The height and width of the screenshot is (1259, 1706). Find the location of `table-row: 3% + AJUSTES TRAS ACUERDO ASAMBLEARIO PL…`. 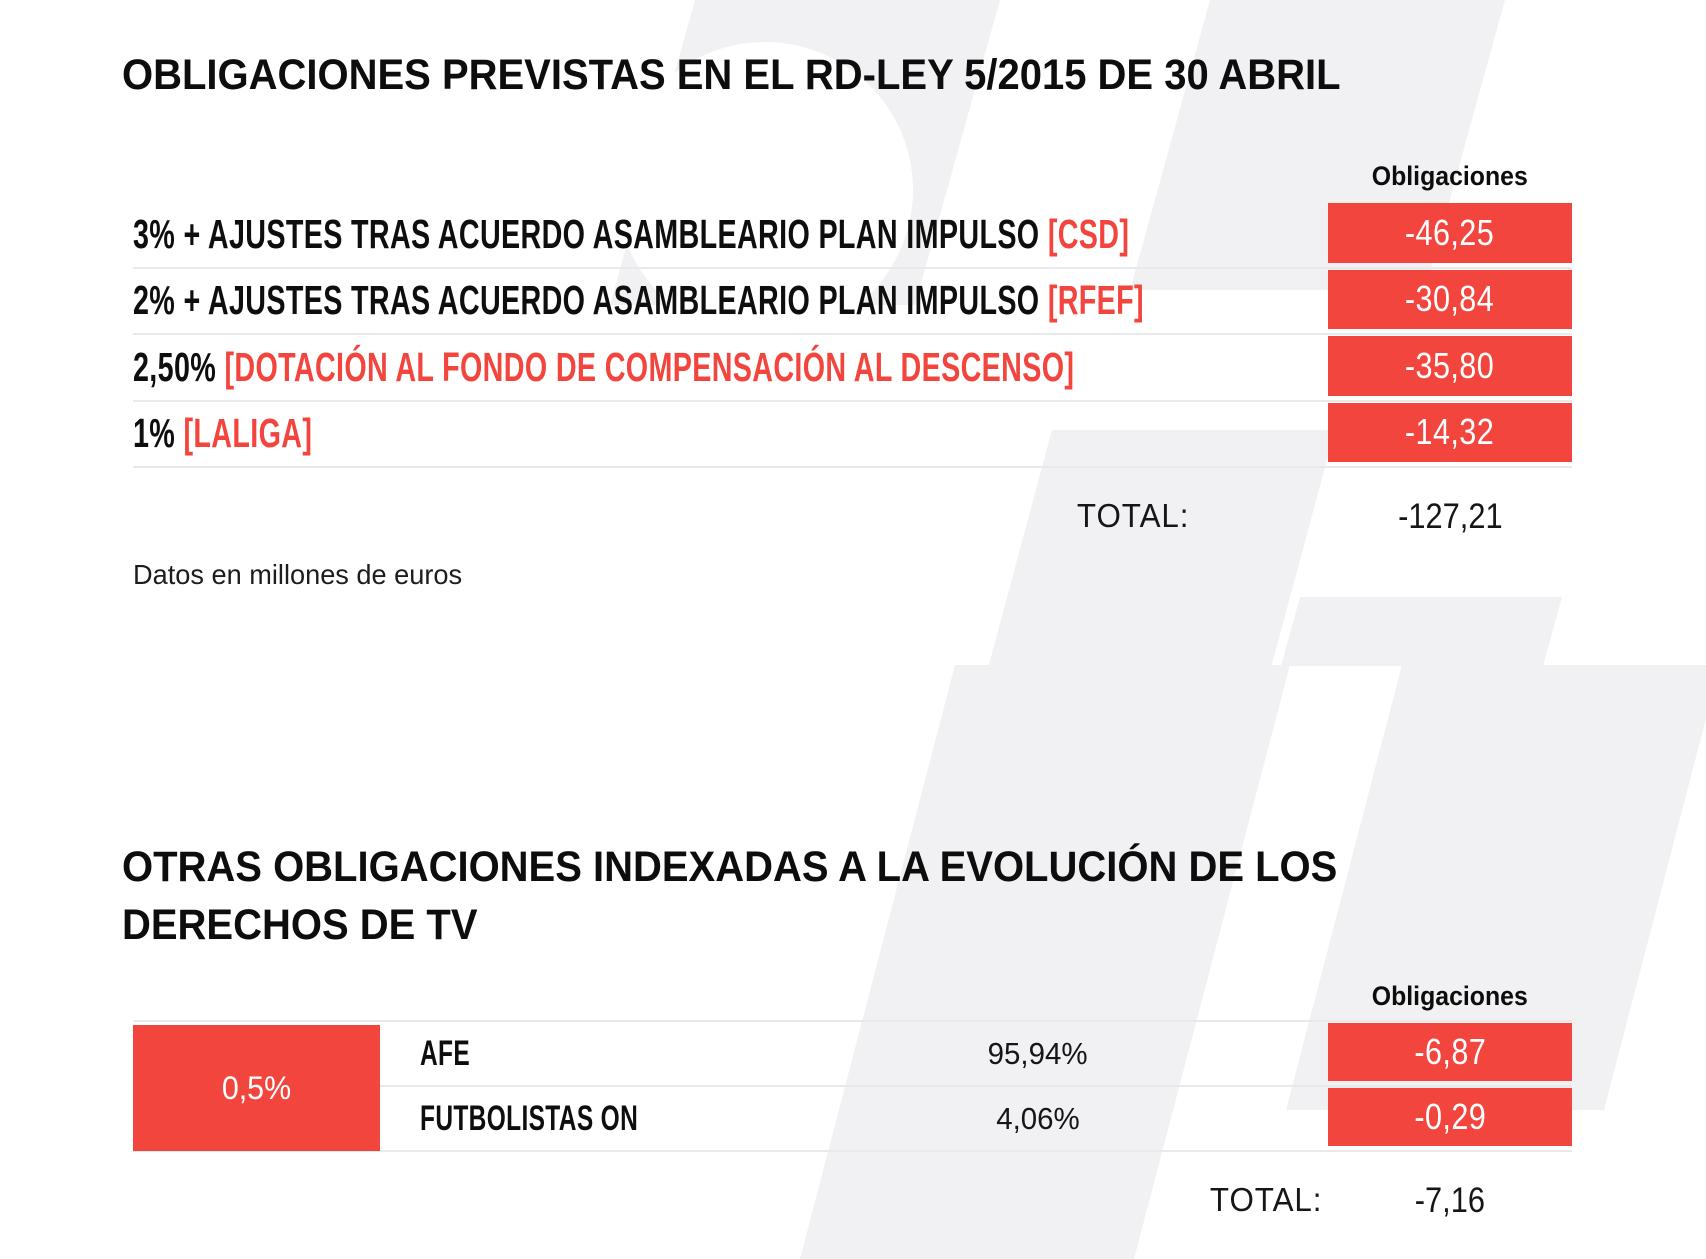

table-row: 3% + AJUSTES TRAS ACUERDO ASAMBLEARIO PL… is located at coordinates (852, 235).